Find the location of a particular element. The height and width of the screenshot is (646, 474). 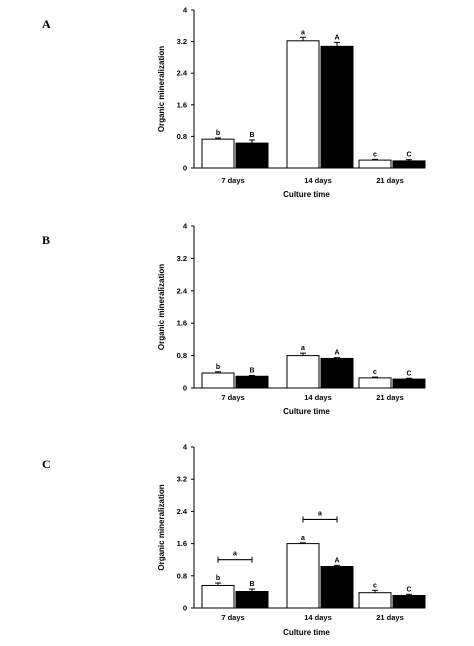

panel-label: A is located at coordinates (46, 24).